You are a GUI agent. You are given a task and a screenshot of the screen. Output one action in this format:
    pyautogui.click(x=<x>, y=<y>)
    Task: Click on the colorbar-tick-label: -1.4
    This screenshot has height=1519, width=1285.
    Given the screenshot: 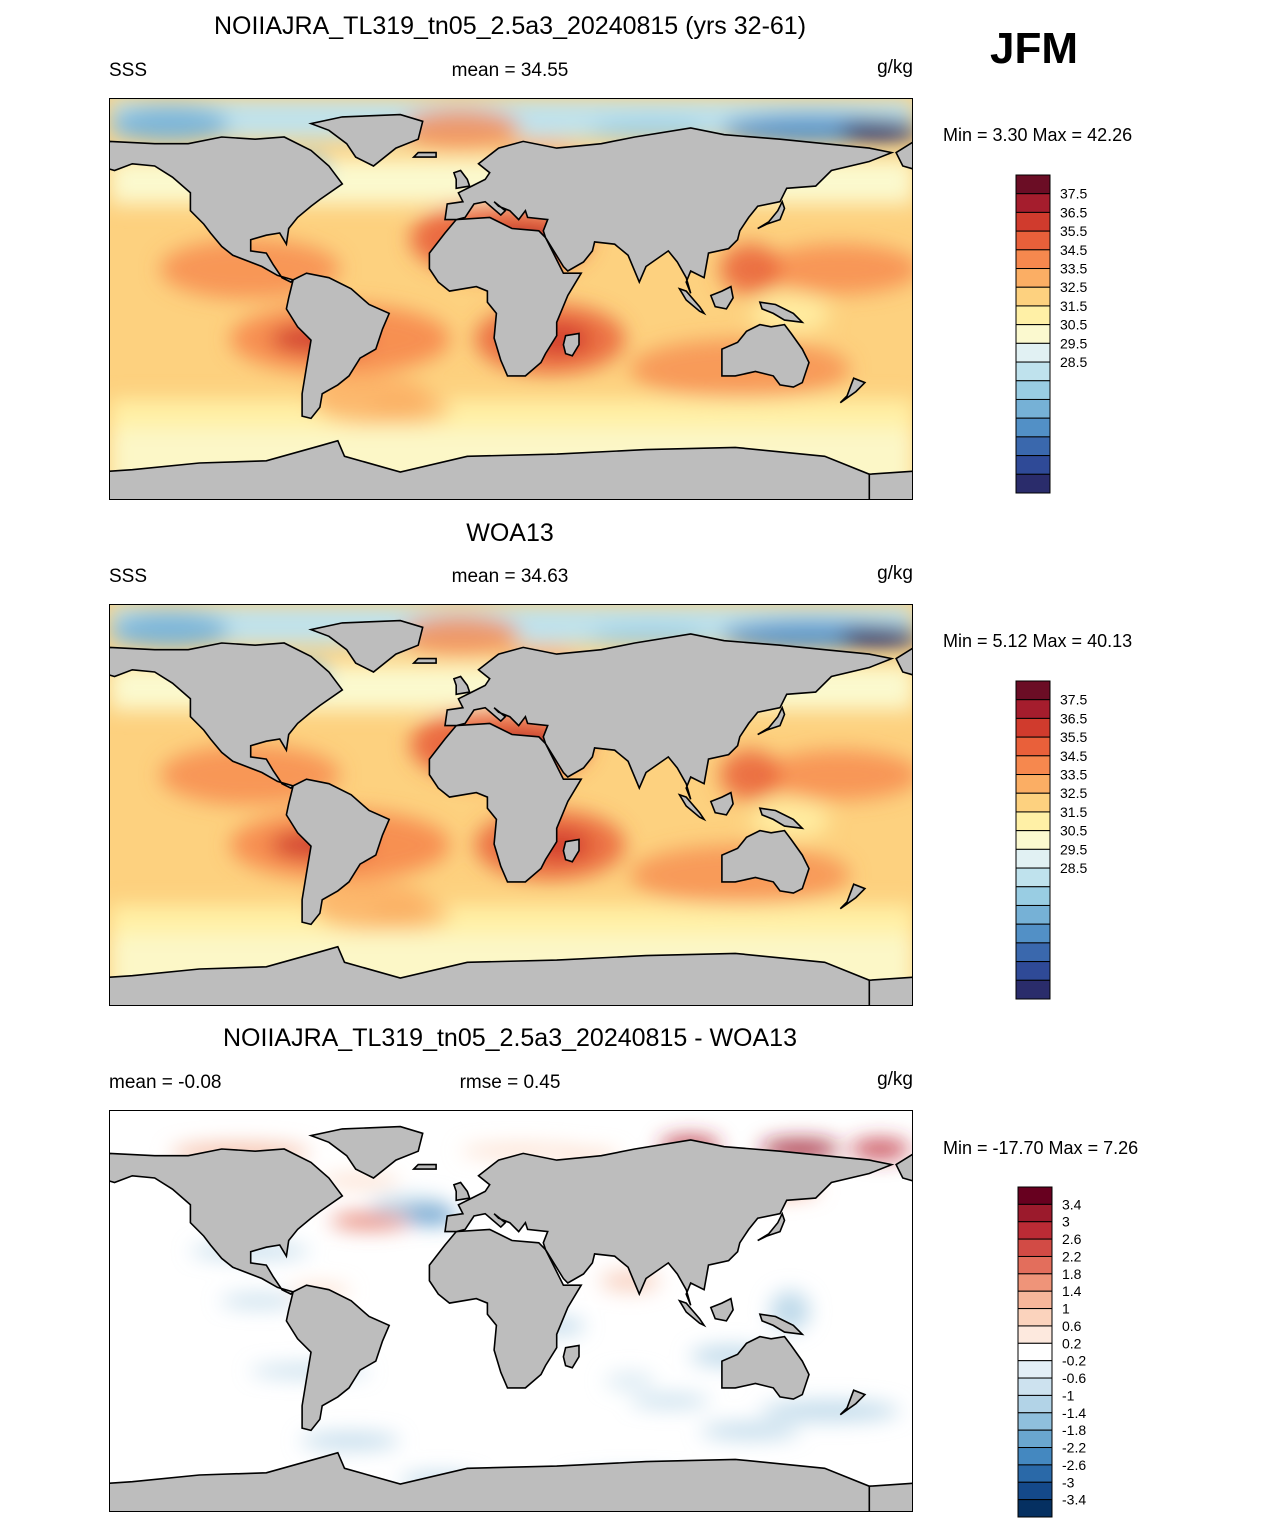 What is the action you would take?
    pyautogui.click(x=1074, y=1413)
    